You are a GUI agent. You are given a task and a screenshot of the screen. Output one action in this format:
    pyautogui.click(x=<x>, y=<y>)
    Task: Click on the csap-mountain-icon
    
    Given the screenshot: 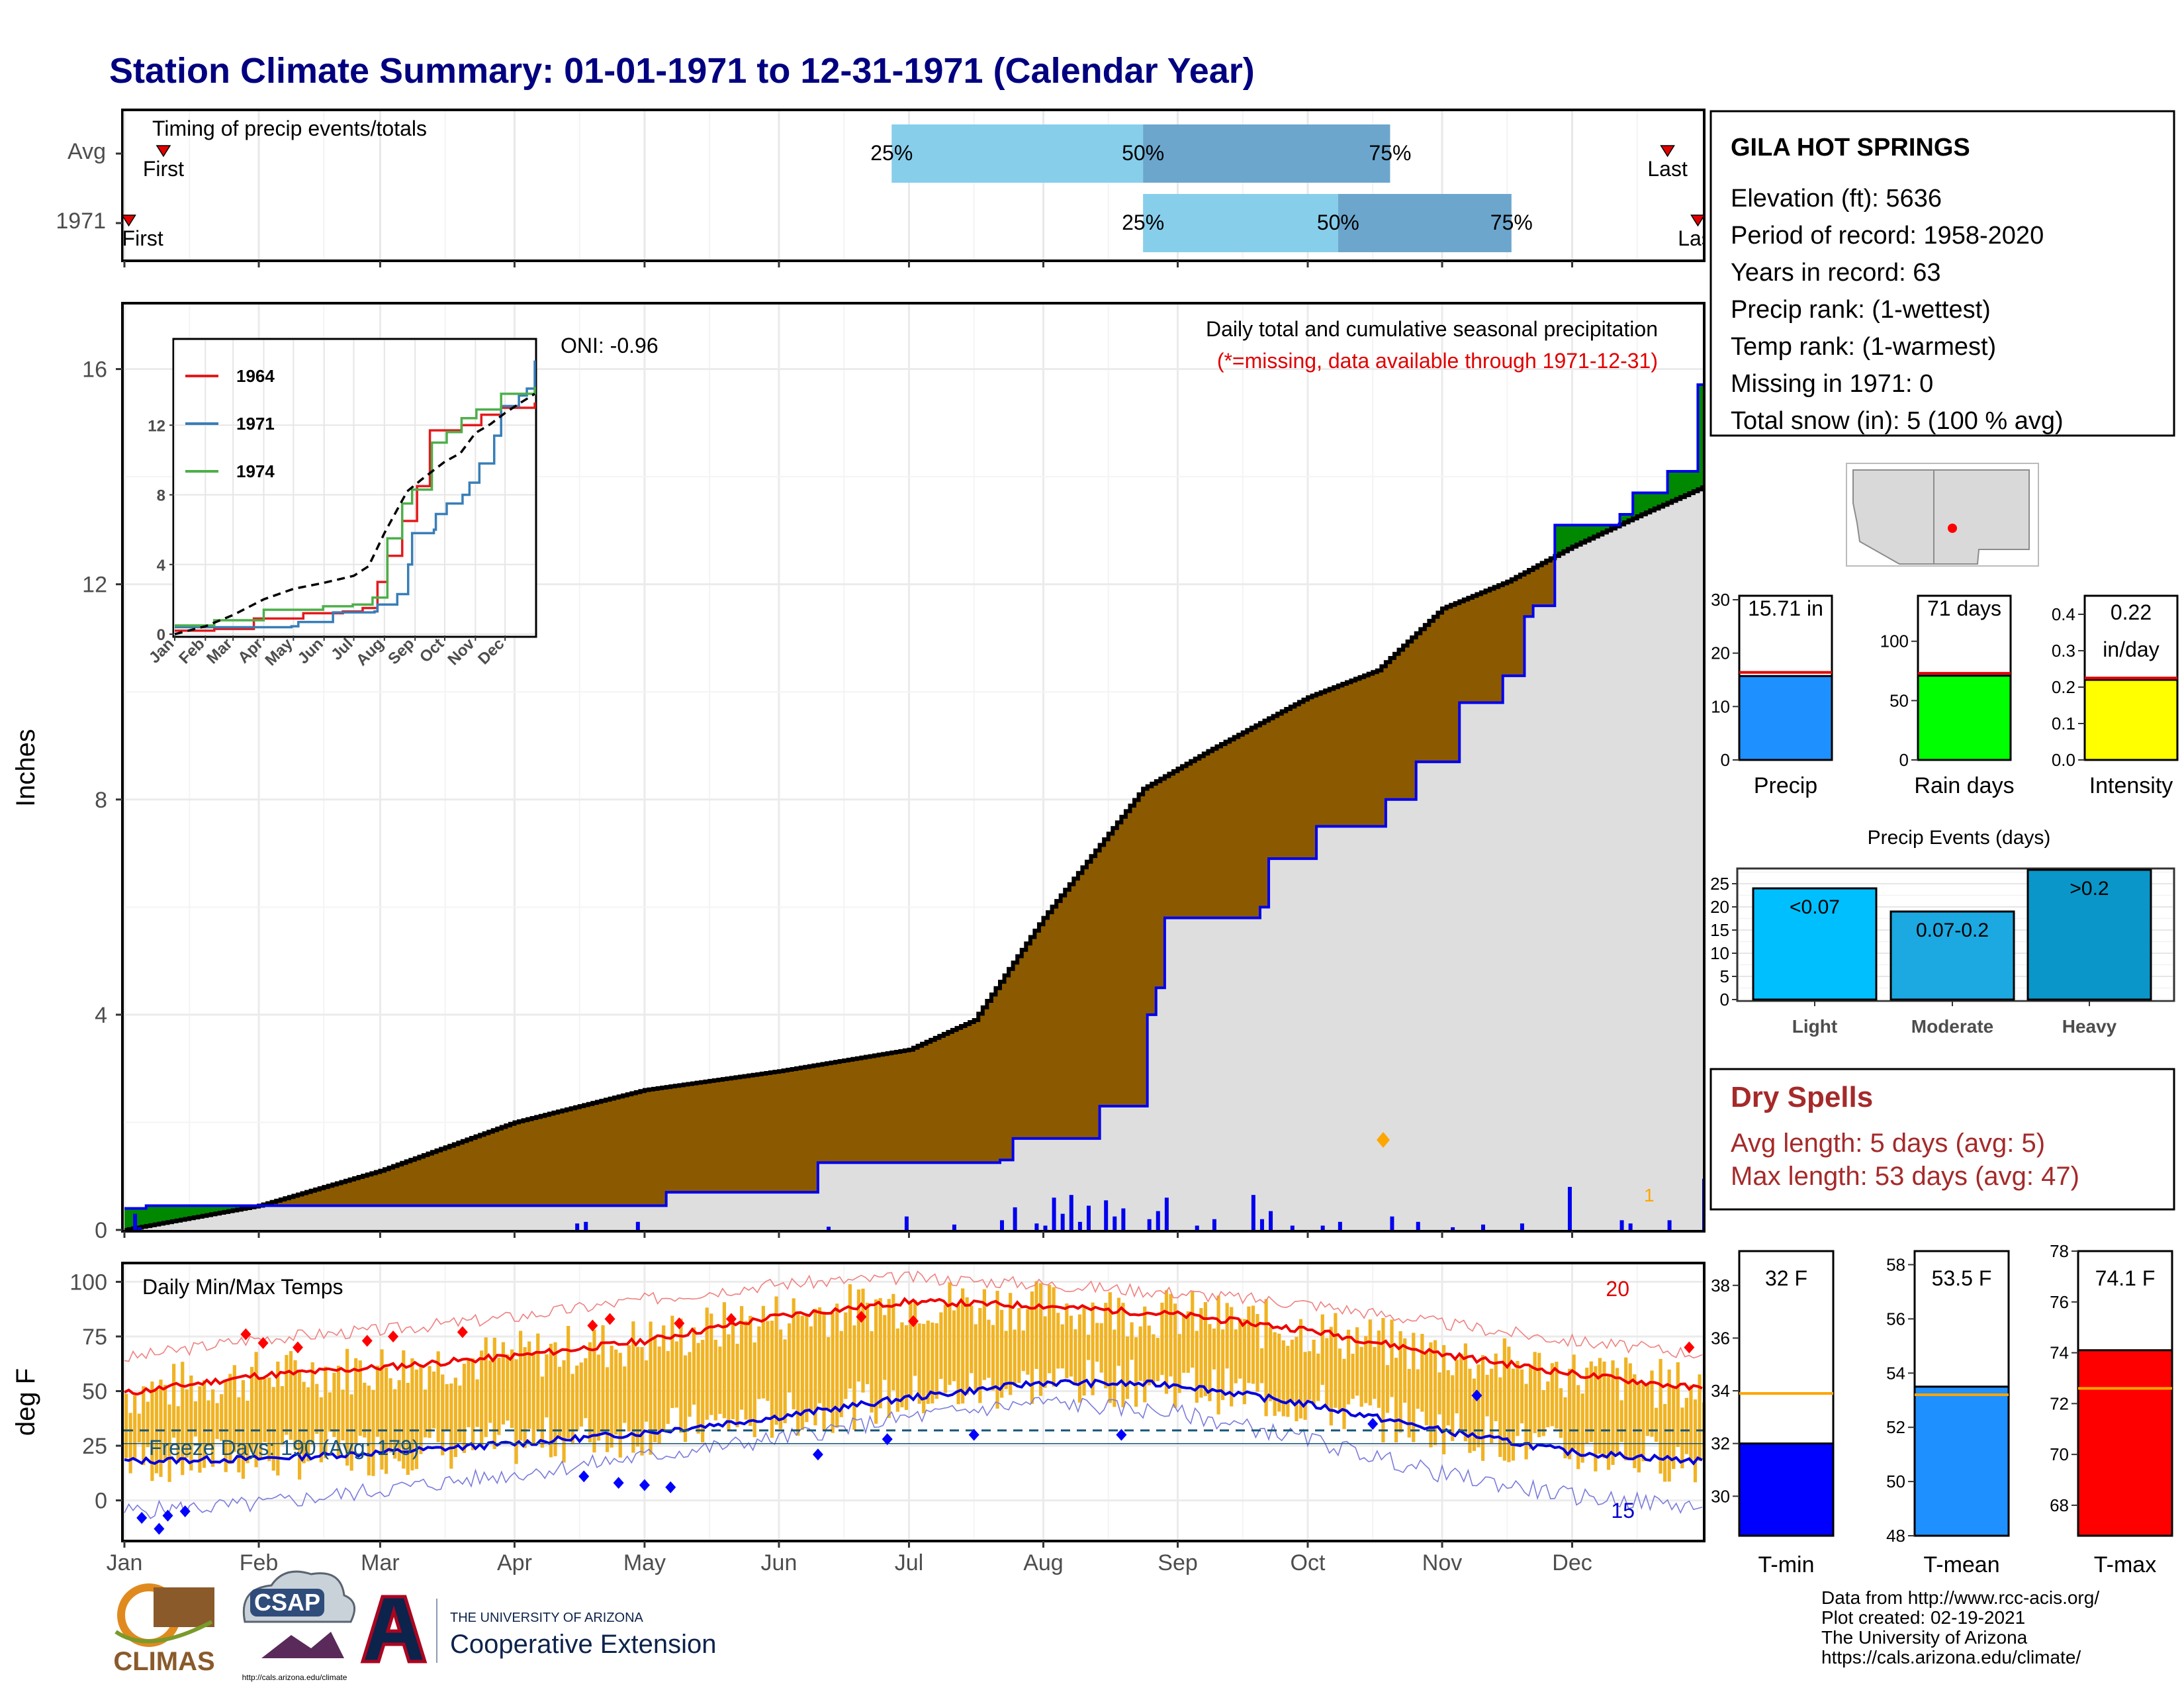 What is the action you would take?
    pyautogui.click(x=302, y=1645)
    